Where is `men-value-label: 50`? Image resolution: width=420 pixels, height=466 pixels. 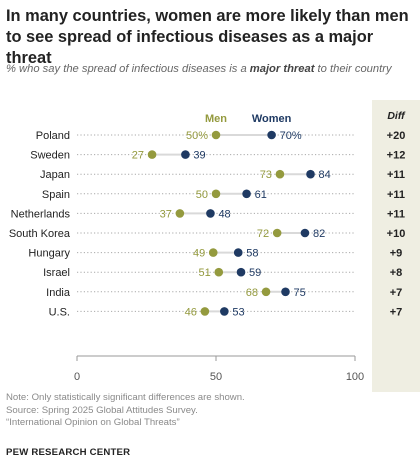
men-value-label: 50 is located at coordinates (202, 195).